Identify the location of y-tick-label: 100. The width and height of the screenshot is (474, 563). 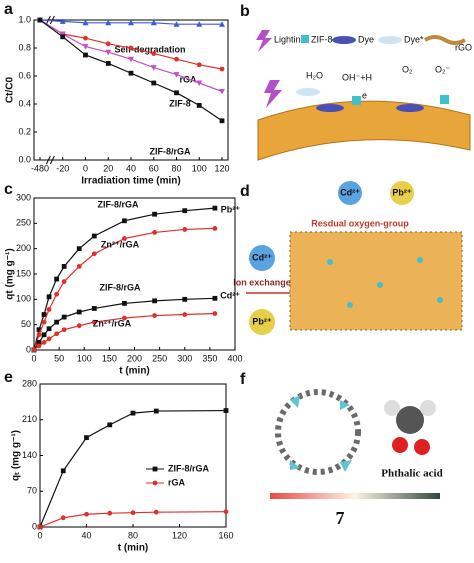
(23, 299).